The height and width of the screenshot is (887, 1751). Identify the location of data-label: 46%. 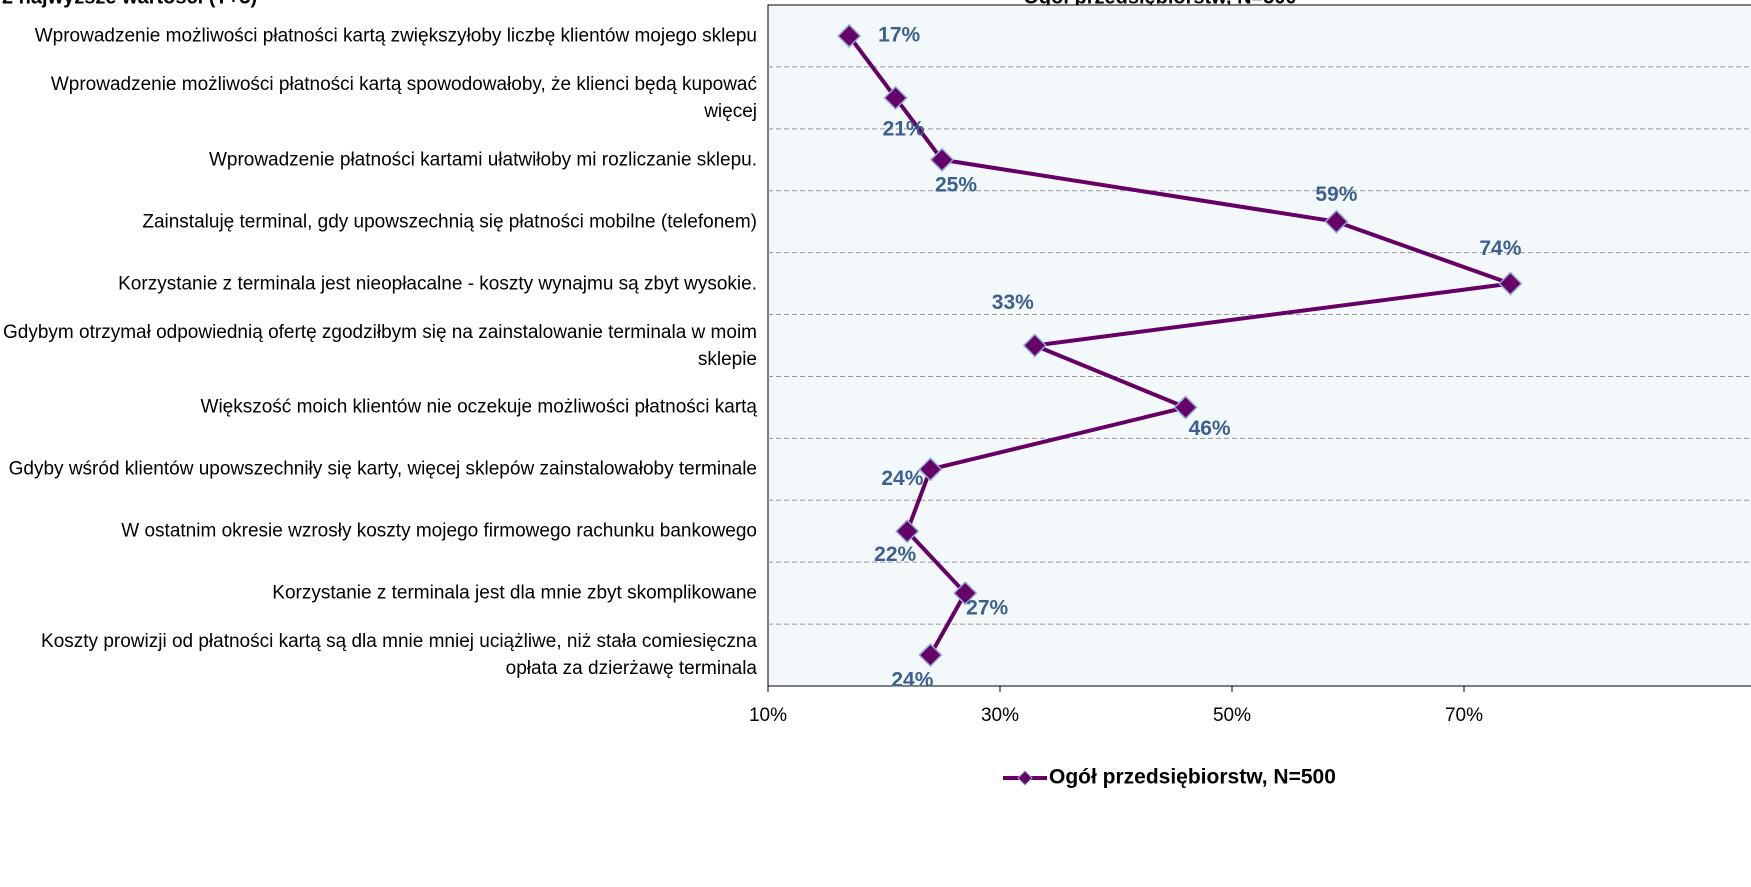
(1210, 428).